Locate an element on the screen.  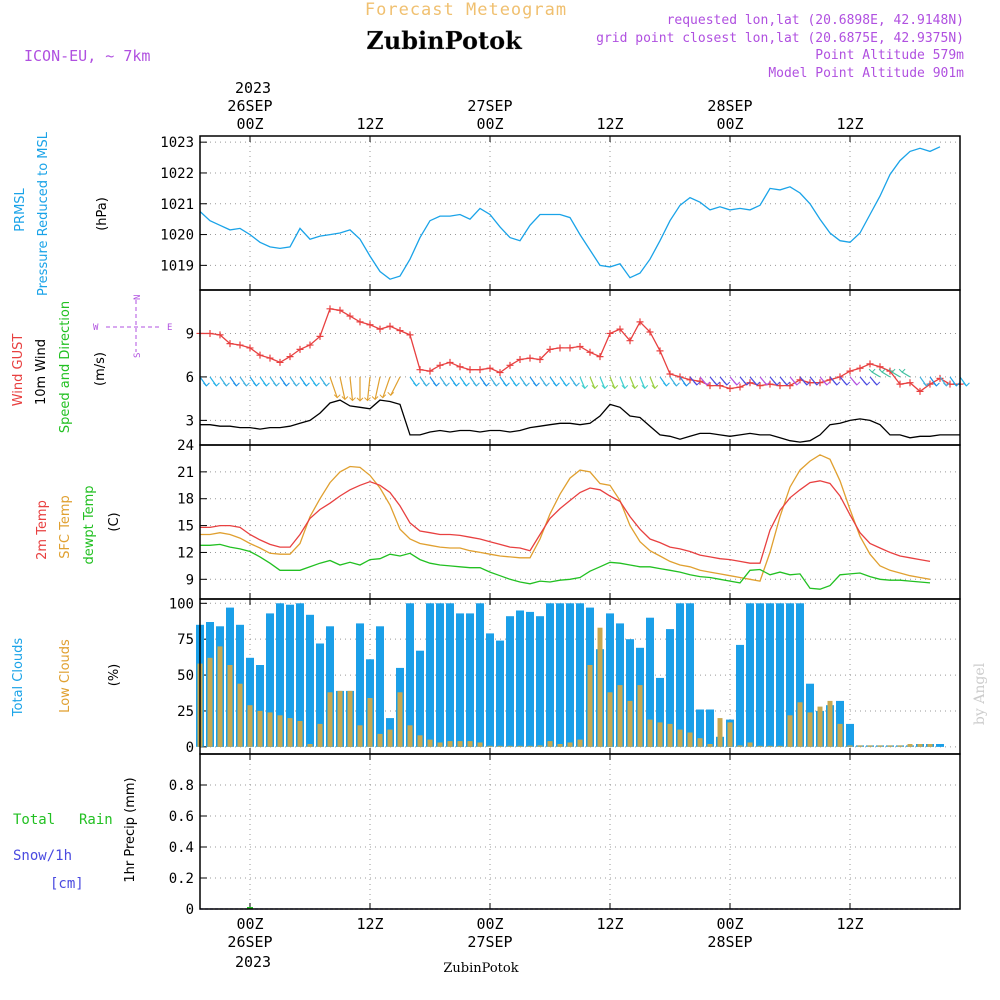
label-pressure-msl: Pressure Reduced to MSL is located at coordinates (43, 213).